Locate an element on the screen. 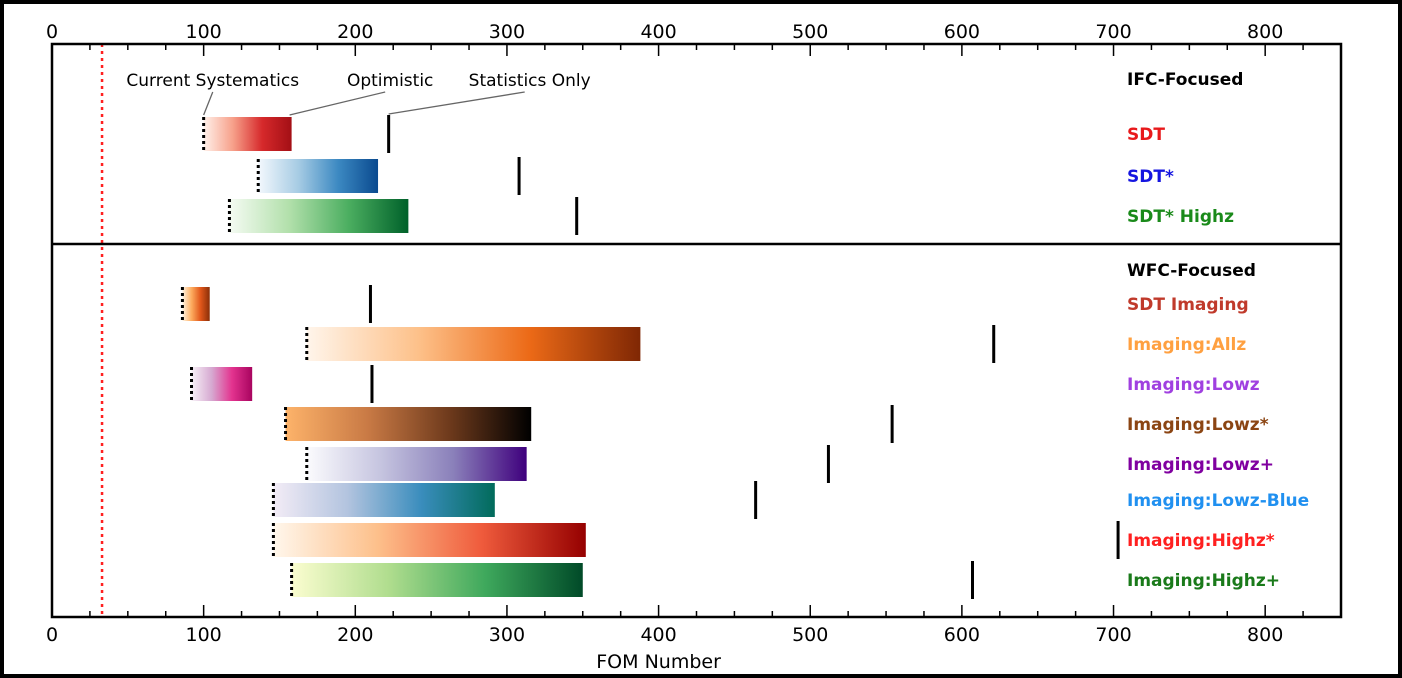 The width and height of the screenshot is (1402, 678). row-label: Imaging:Highz* is located at coordinates (1201, 541).